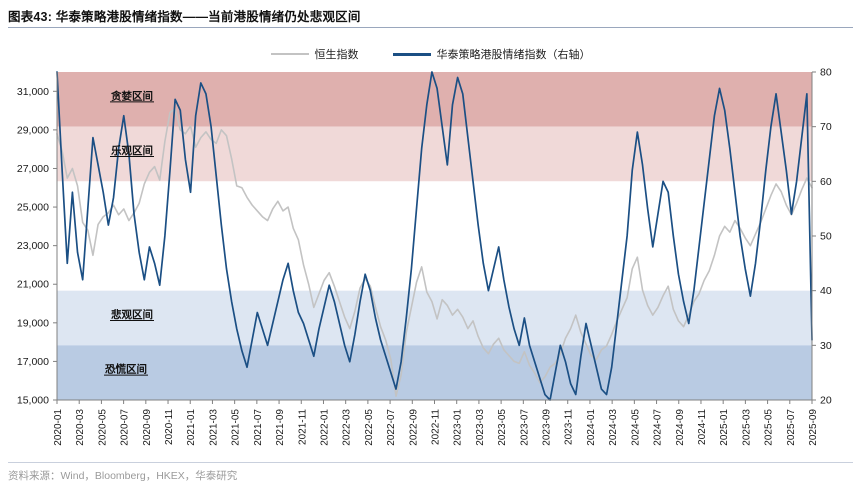  I want to click on legend-item-sentiment-index: 华泰策略港股情绪指数（右轴）, so click(491, 54).